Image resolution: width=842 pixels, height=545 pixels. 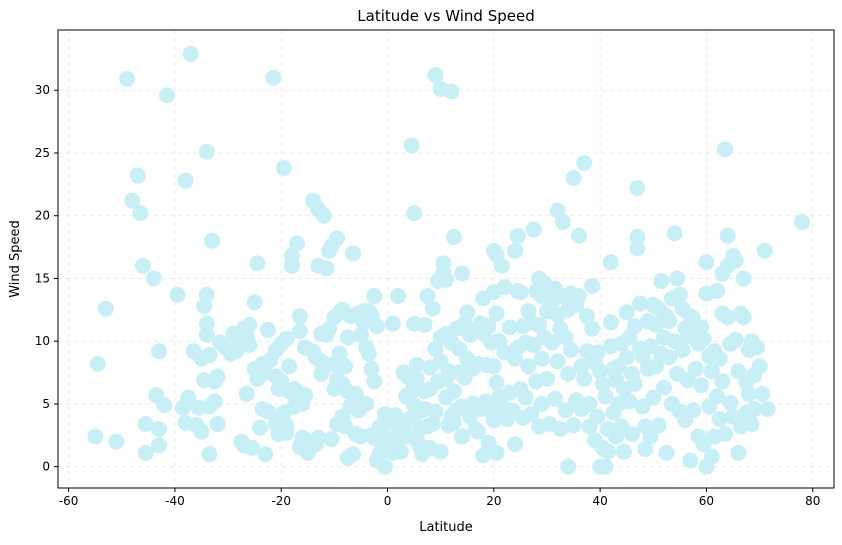 I want to click on x-tick-label: -20, so click(x=281, y=501).